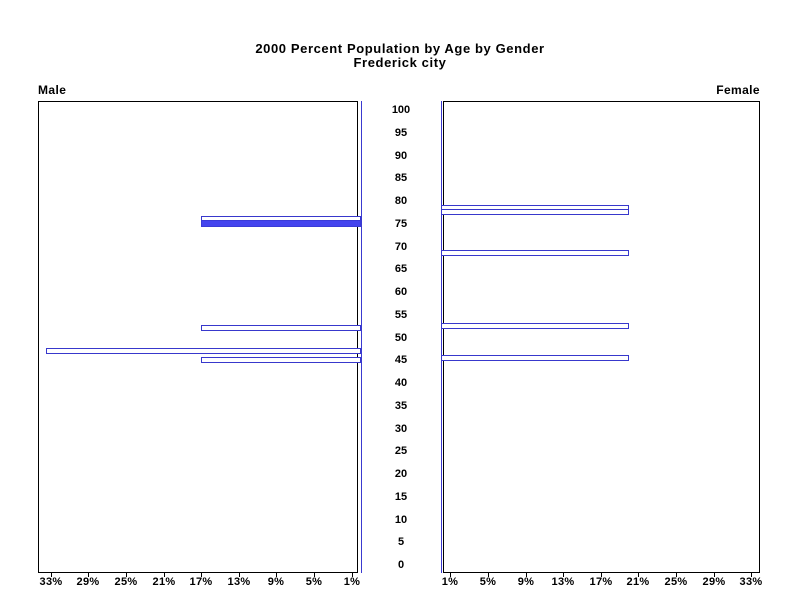 The height and width of the screenshot is (600, 800). Describe the element at coordinates (601, 582) in the screenshot. I see `female-x-tick-label: 17%` at that location.